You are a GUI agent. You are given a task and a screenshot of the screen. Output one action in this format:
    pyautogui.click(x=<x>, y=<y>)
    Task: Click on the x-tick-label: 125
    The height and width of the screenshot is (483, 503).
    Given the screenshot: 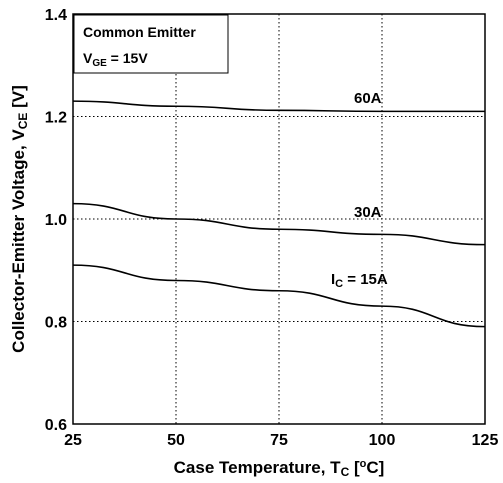 What is the action you would take?
    pyautogui.click(x=485, y=440)
    